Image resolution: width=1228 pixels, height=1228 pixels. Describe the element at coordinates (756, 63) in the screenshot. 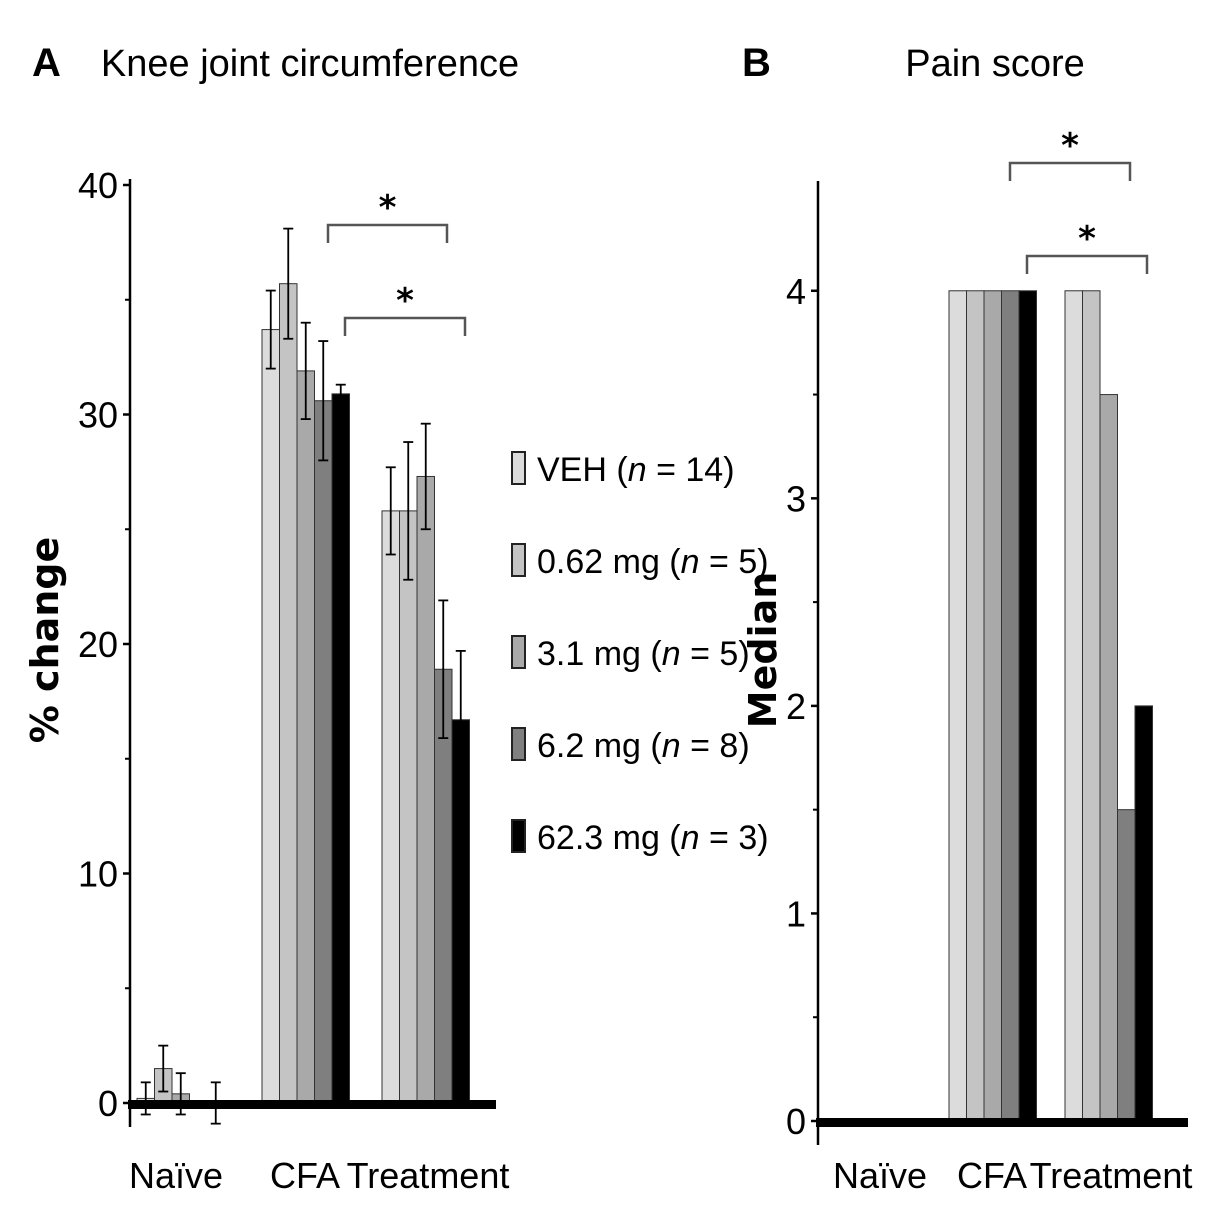

I see `panel-b-letter: B` at that location.